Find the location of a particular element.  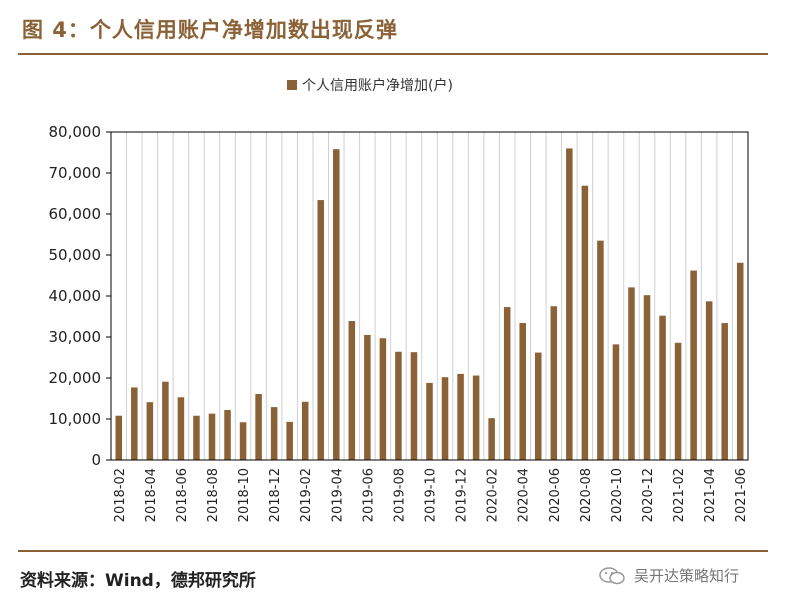

figure-title: 图 4：个人信用账户净增加数出现反弹 is located at coordinates (210, 30).